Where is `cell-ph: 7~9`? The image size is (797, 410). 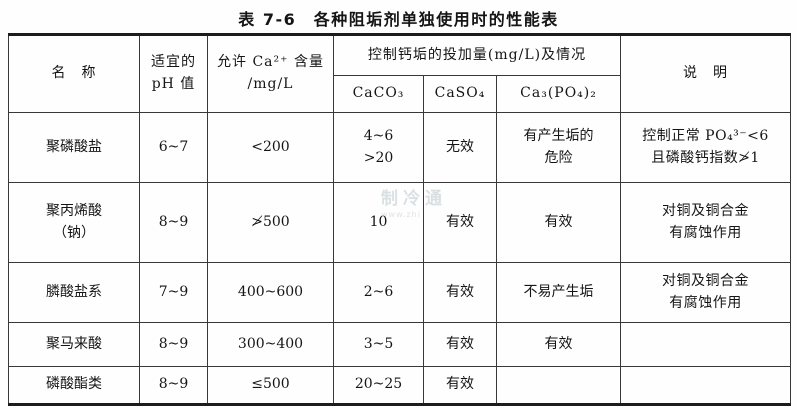 cell-ph: 7~9 is located at coordinates (173, 292).